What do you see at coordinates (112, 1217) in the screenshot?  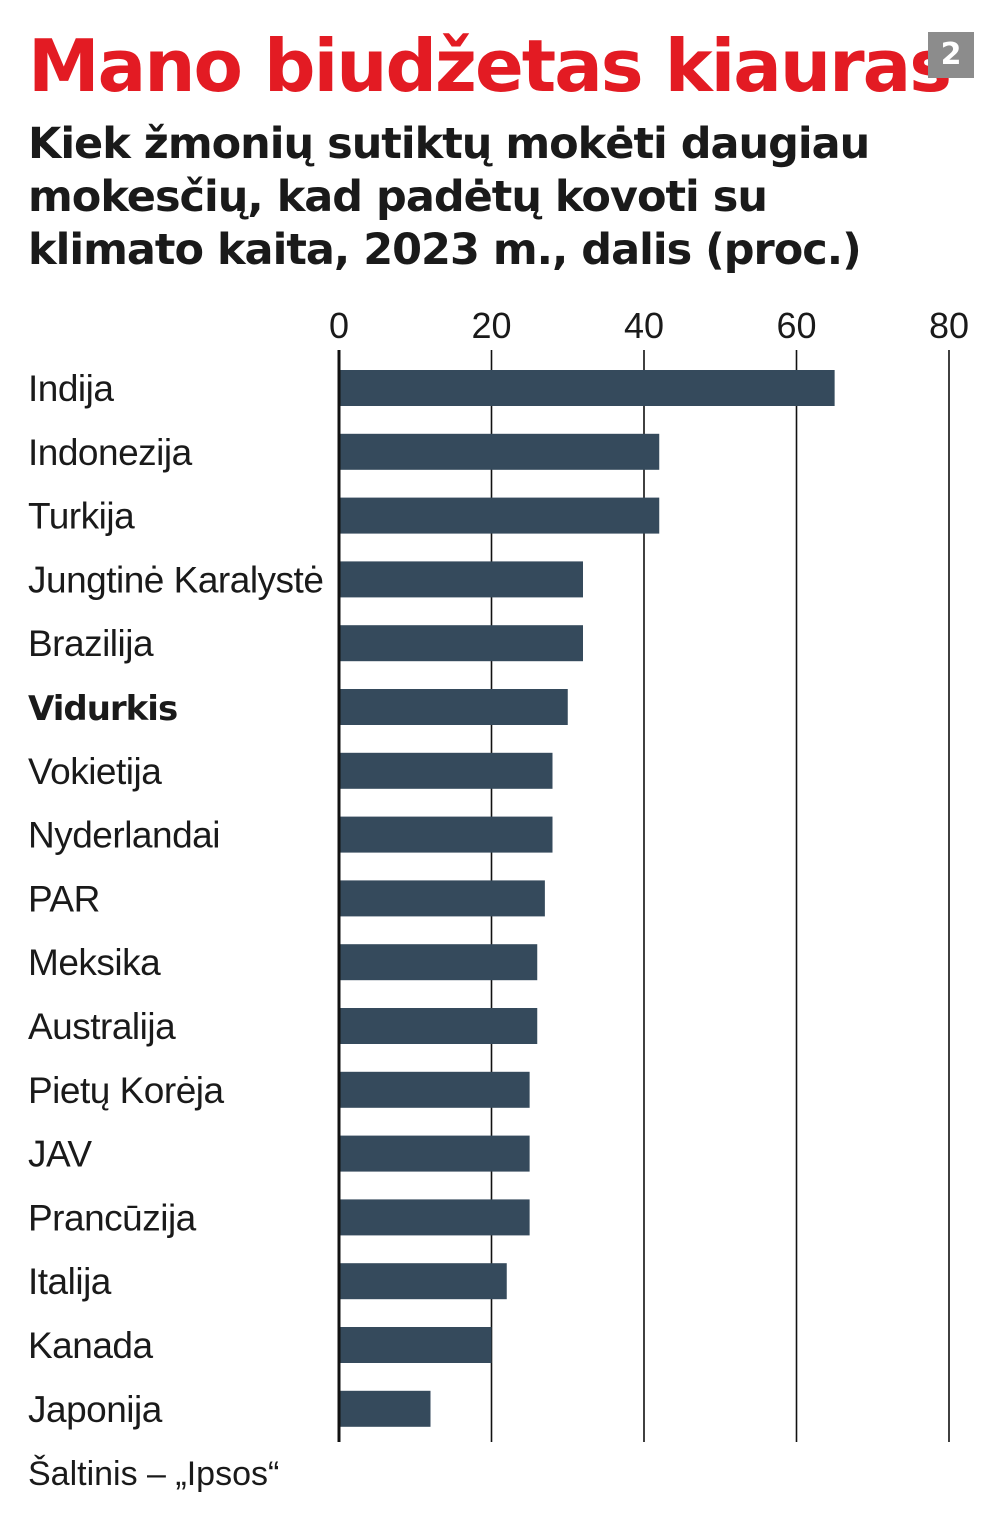 I see `category-label-13: Prancūzija` at bounding box center [112, 1217].